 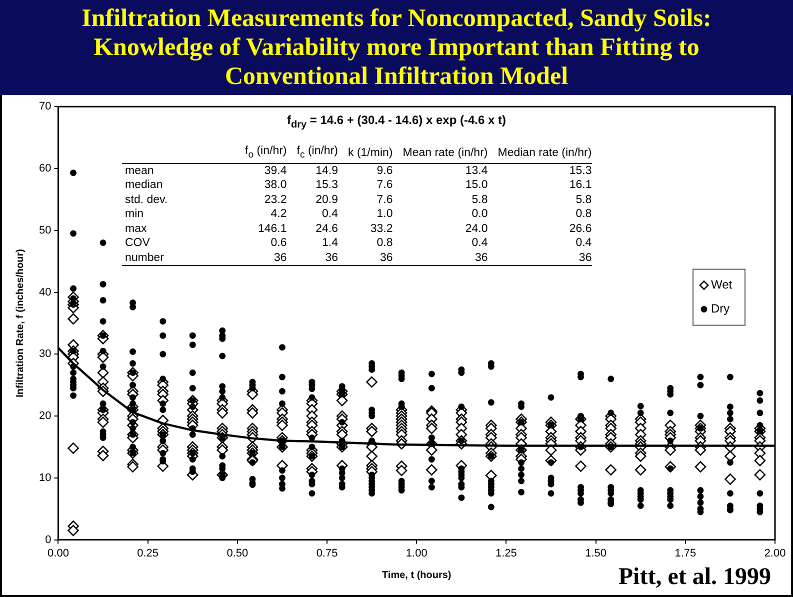 What do you see at coordinates (45, 354) in the screenshot?
I see `y-tick-label: 30` at bounding box center [45, 354].